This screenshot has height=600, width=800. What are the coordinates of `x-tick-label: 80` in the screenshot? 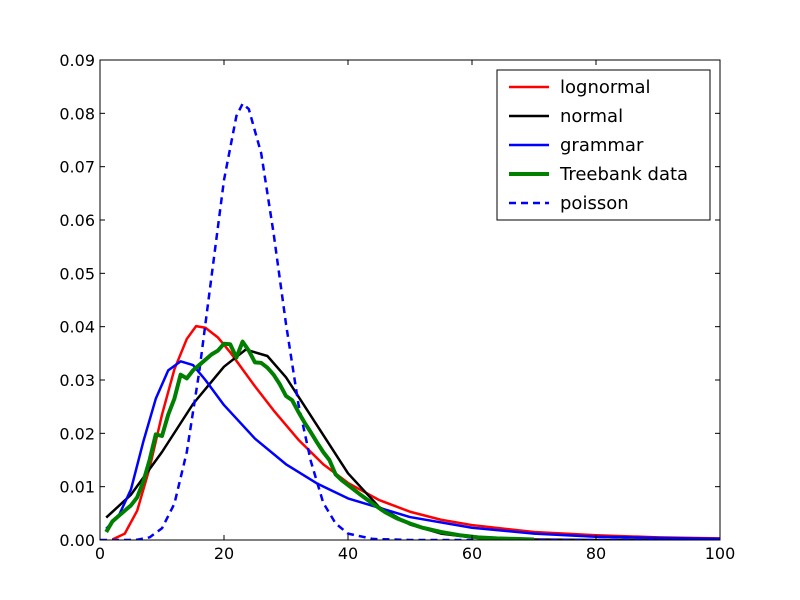 It's located at (596, 553).